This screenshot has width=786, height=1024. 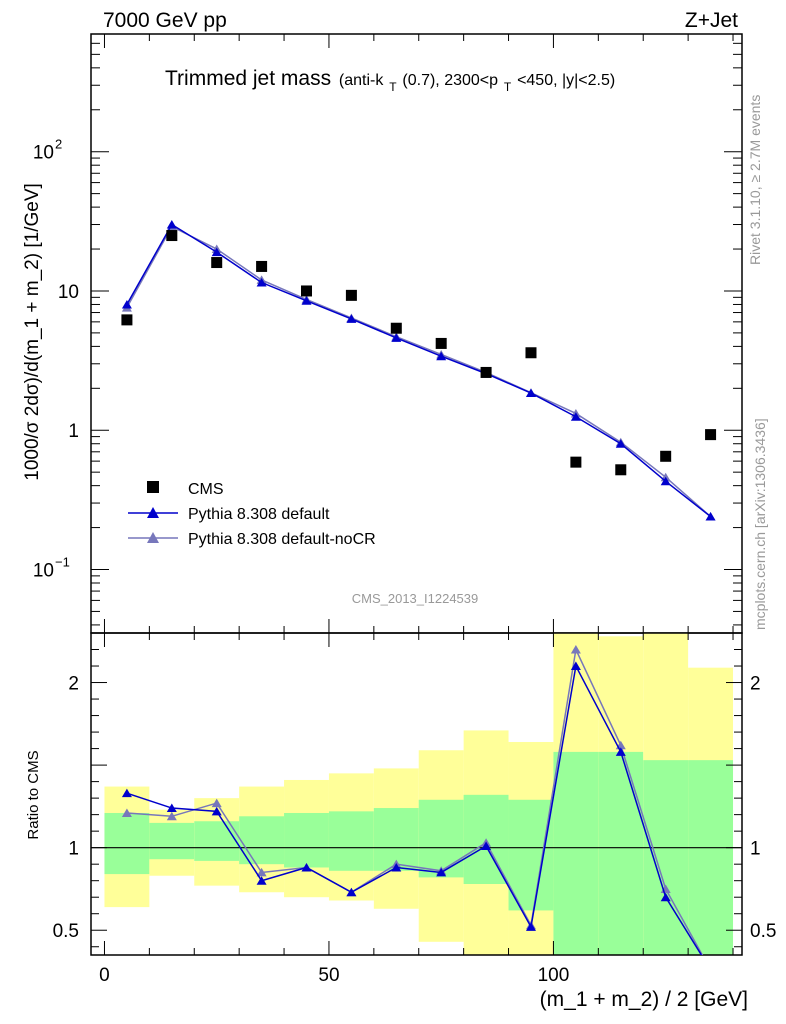 I want to click on title-sub-end: <450, |y|<2.5), so click(x=566, y=80).